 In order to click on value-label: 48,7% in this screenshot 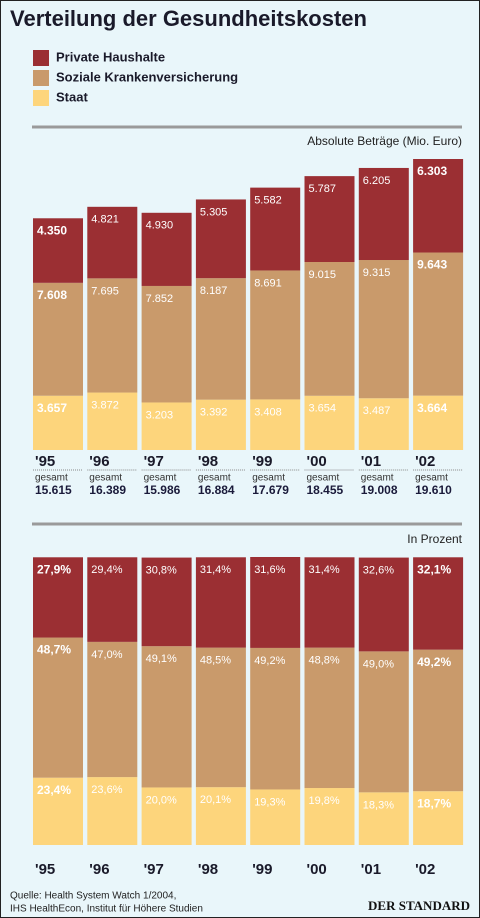, I will do `click(54, 650)`.